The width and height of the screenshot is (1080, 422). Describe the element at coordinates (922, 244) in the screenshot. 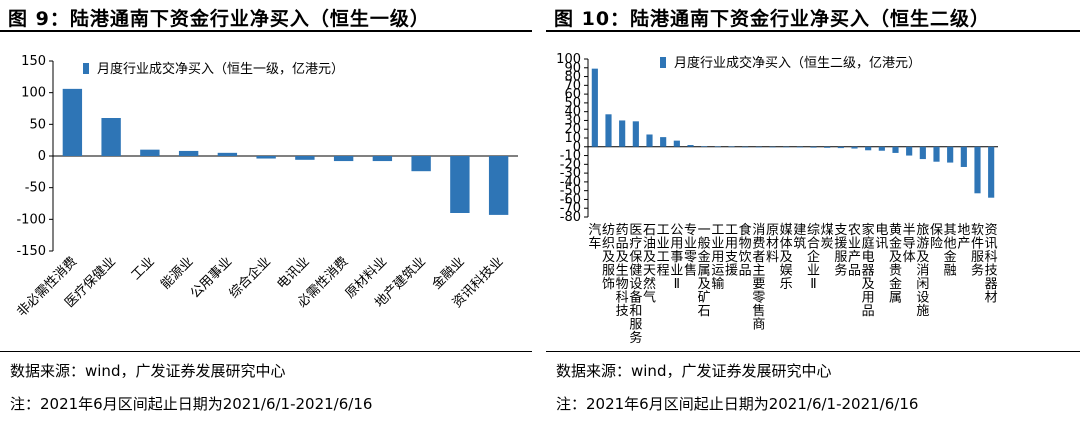

I see `category-char: 游` at that location.